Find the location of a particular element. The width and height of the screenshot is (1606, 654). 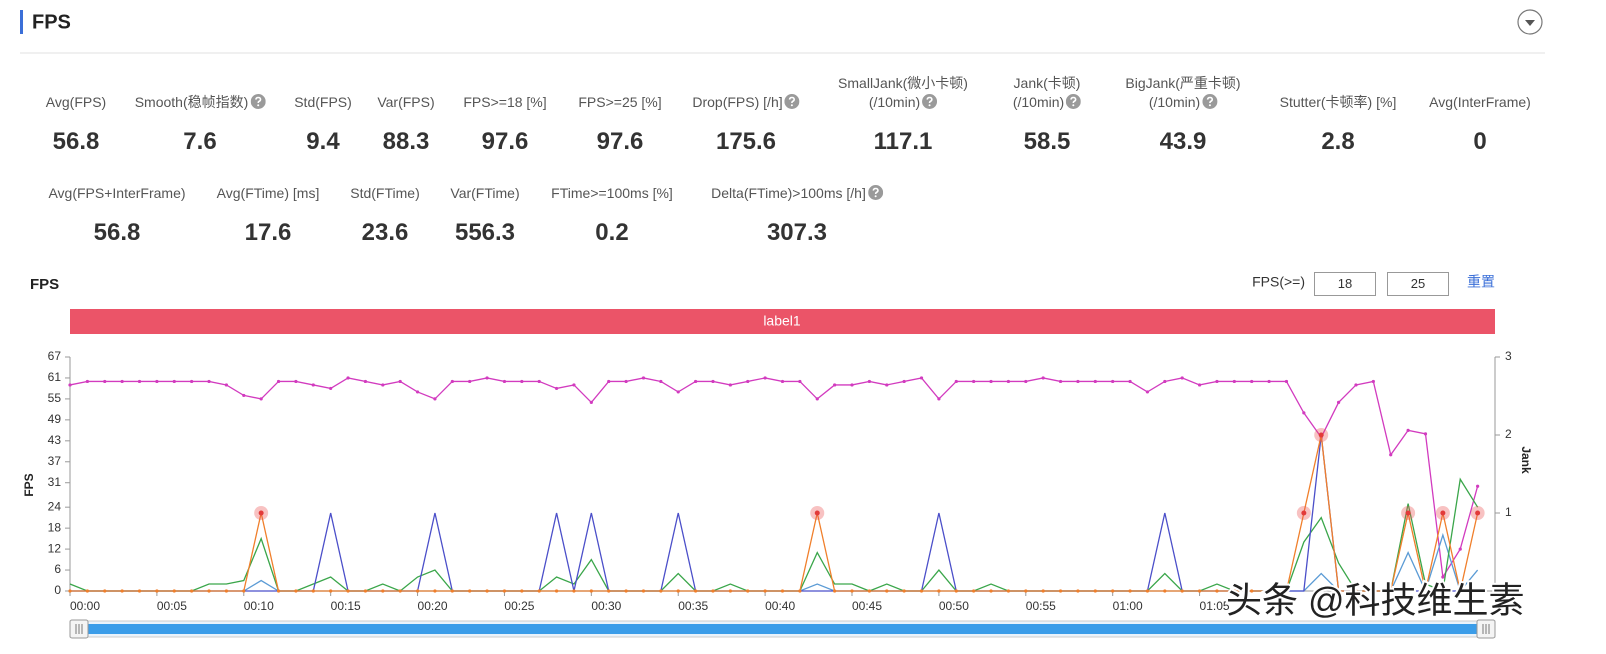

metric-label-line: Jank(卡顿) is located at coordinates (1047, 83).